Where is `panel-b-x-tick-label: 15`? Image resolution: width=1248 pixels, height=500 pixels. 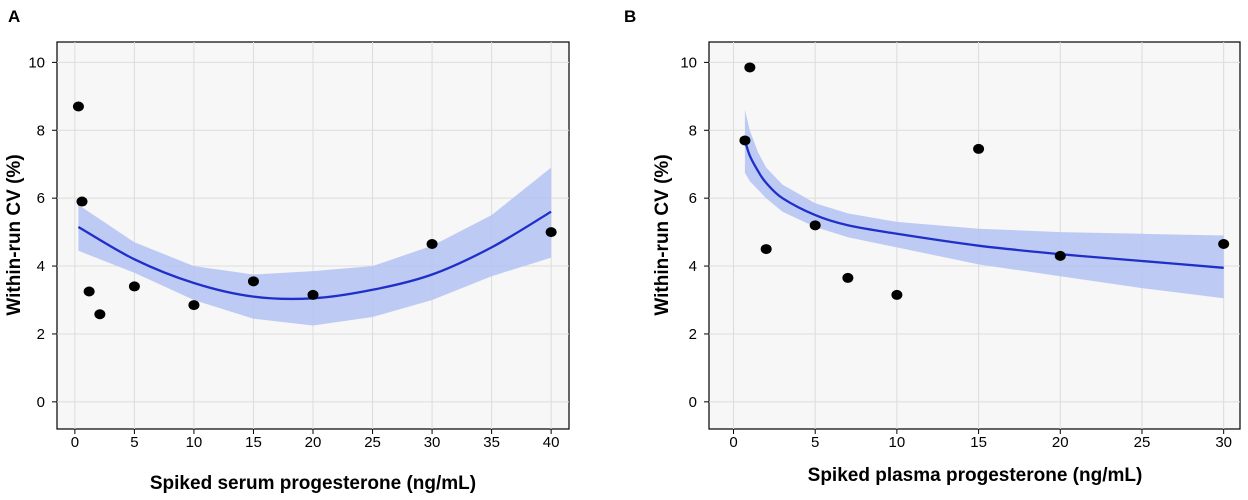 panel-b-x-tick-label: 15 is located at coordinates (978, 442).